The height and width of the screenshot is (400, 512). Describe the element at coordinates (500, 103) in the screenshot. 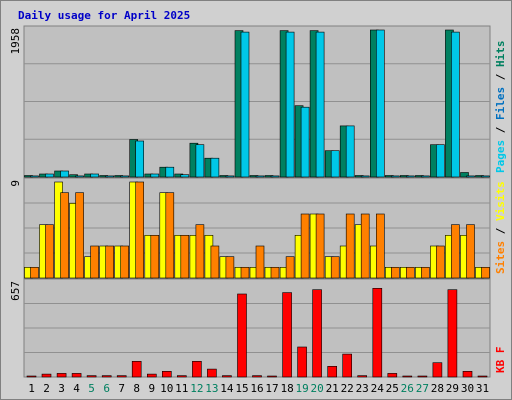

I see `legend-files: Files` at that location.